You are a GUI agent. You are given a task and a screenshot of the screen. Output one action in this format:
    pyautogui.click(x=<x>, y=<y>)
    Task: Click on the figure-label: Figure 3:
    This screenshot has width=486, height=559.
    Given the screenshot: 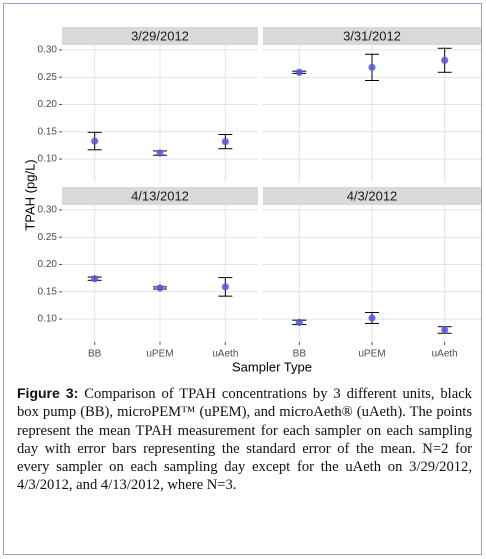 What is the action you would take?
    pyautogui.click(x=48, y=393)
    